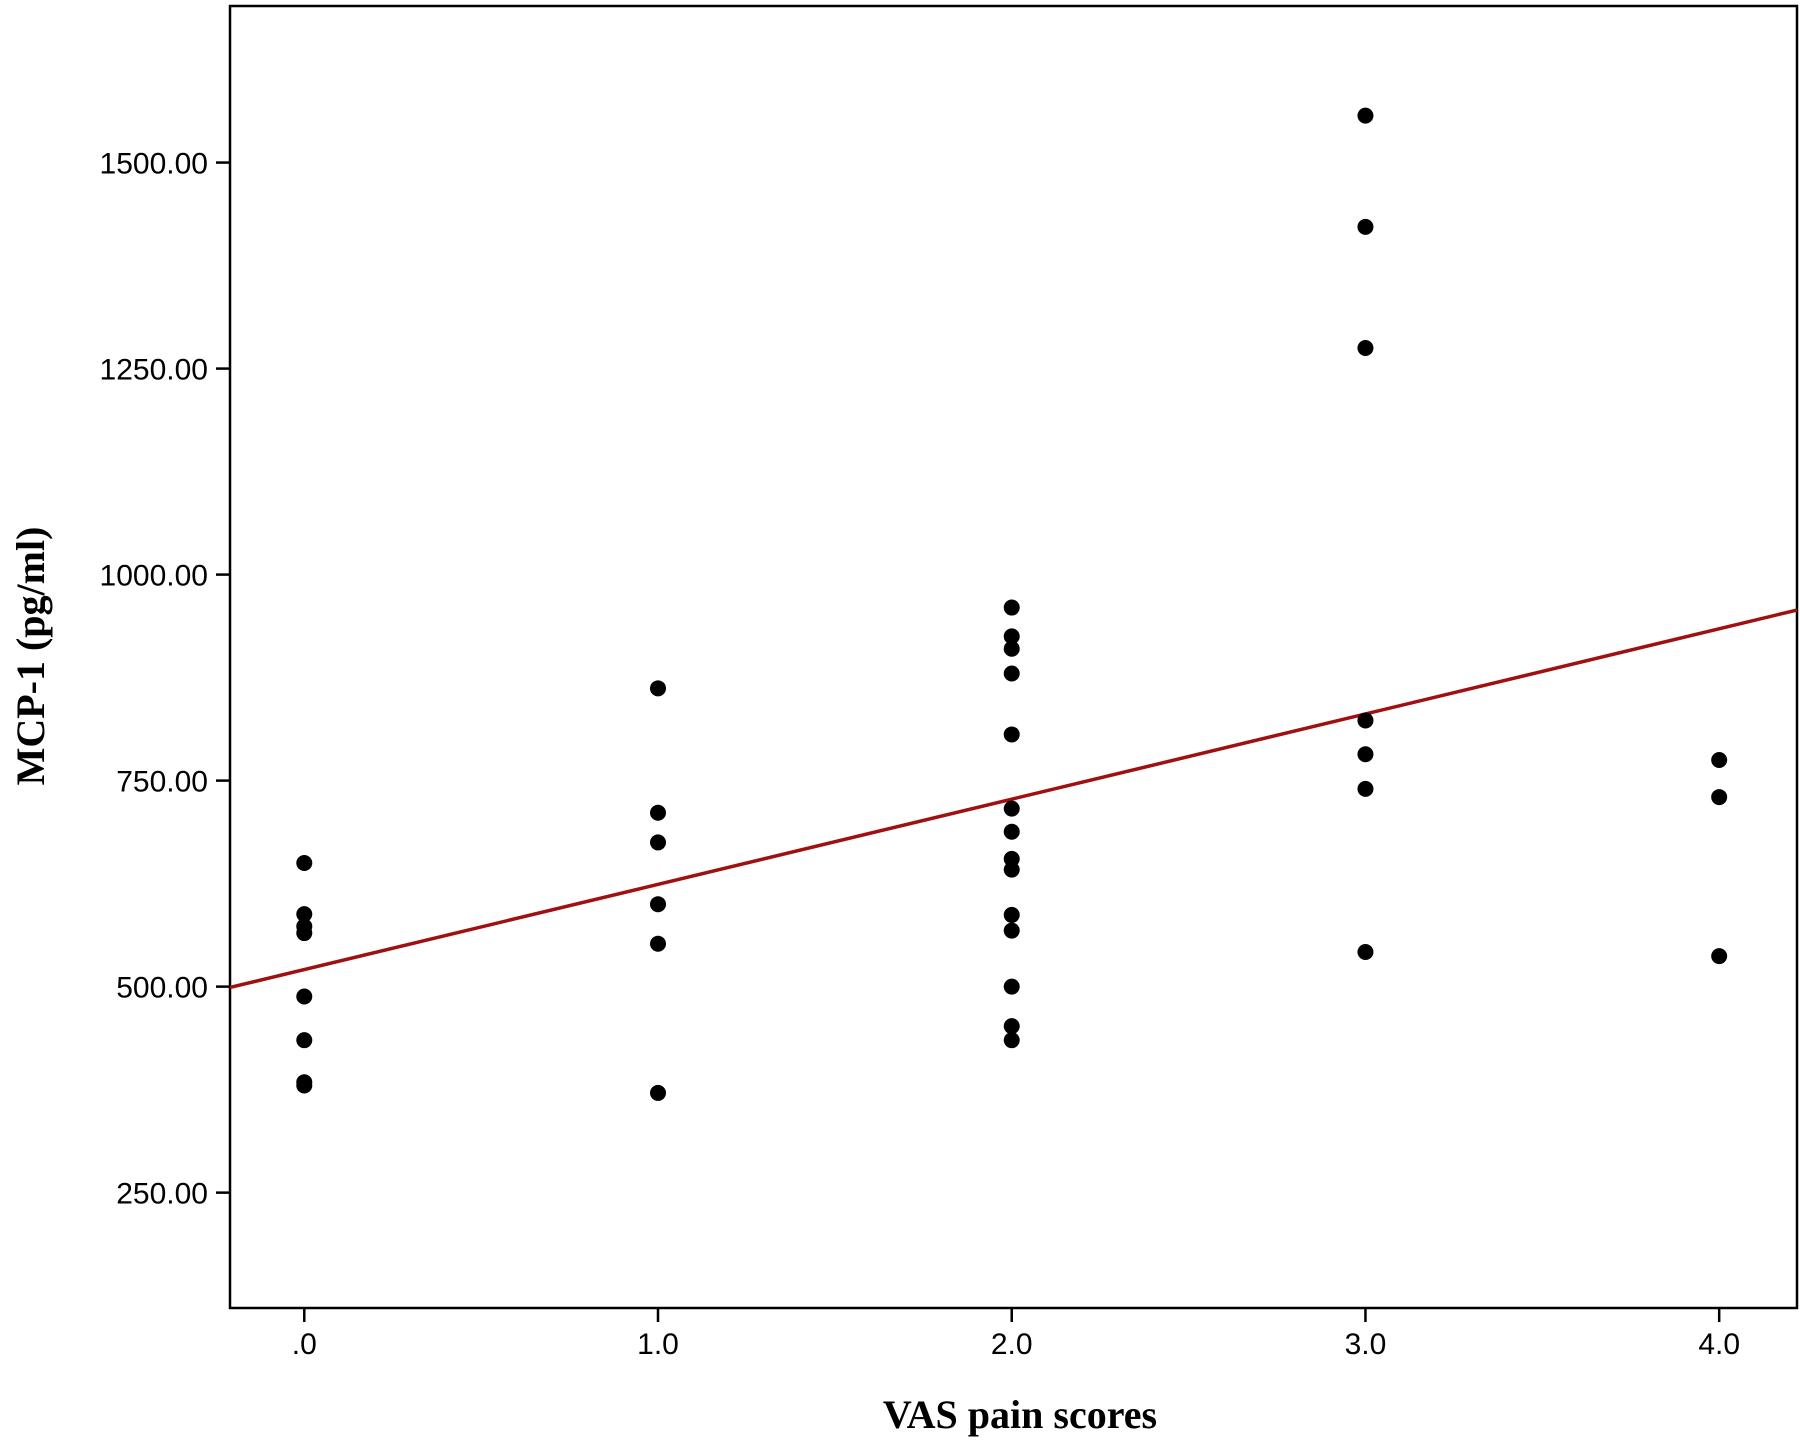  What do you see at coordinates (1012, 1344) in the screenshot?
I see `x-tick-label: 2.0` at bounding box center [1012, 1344].